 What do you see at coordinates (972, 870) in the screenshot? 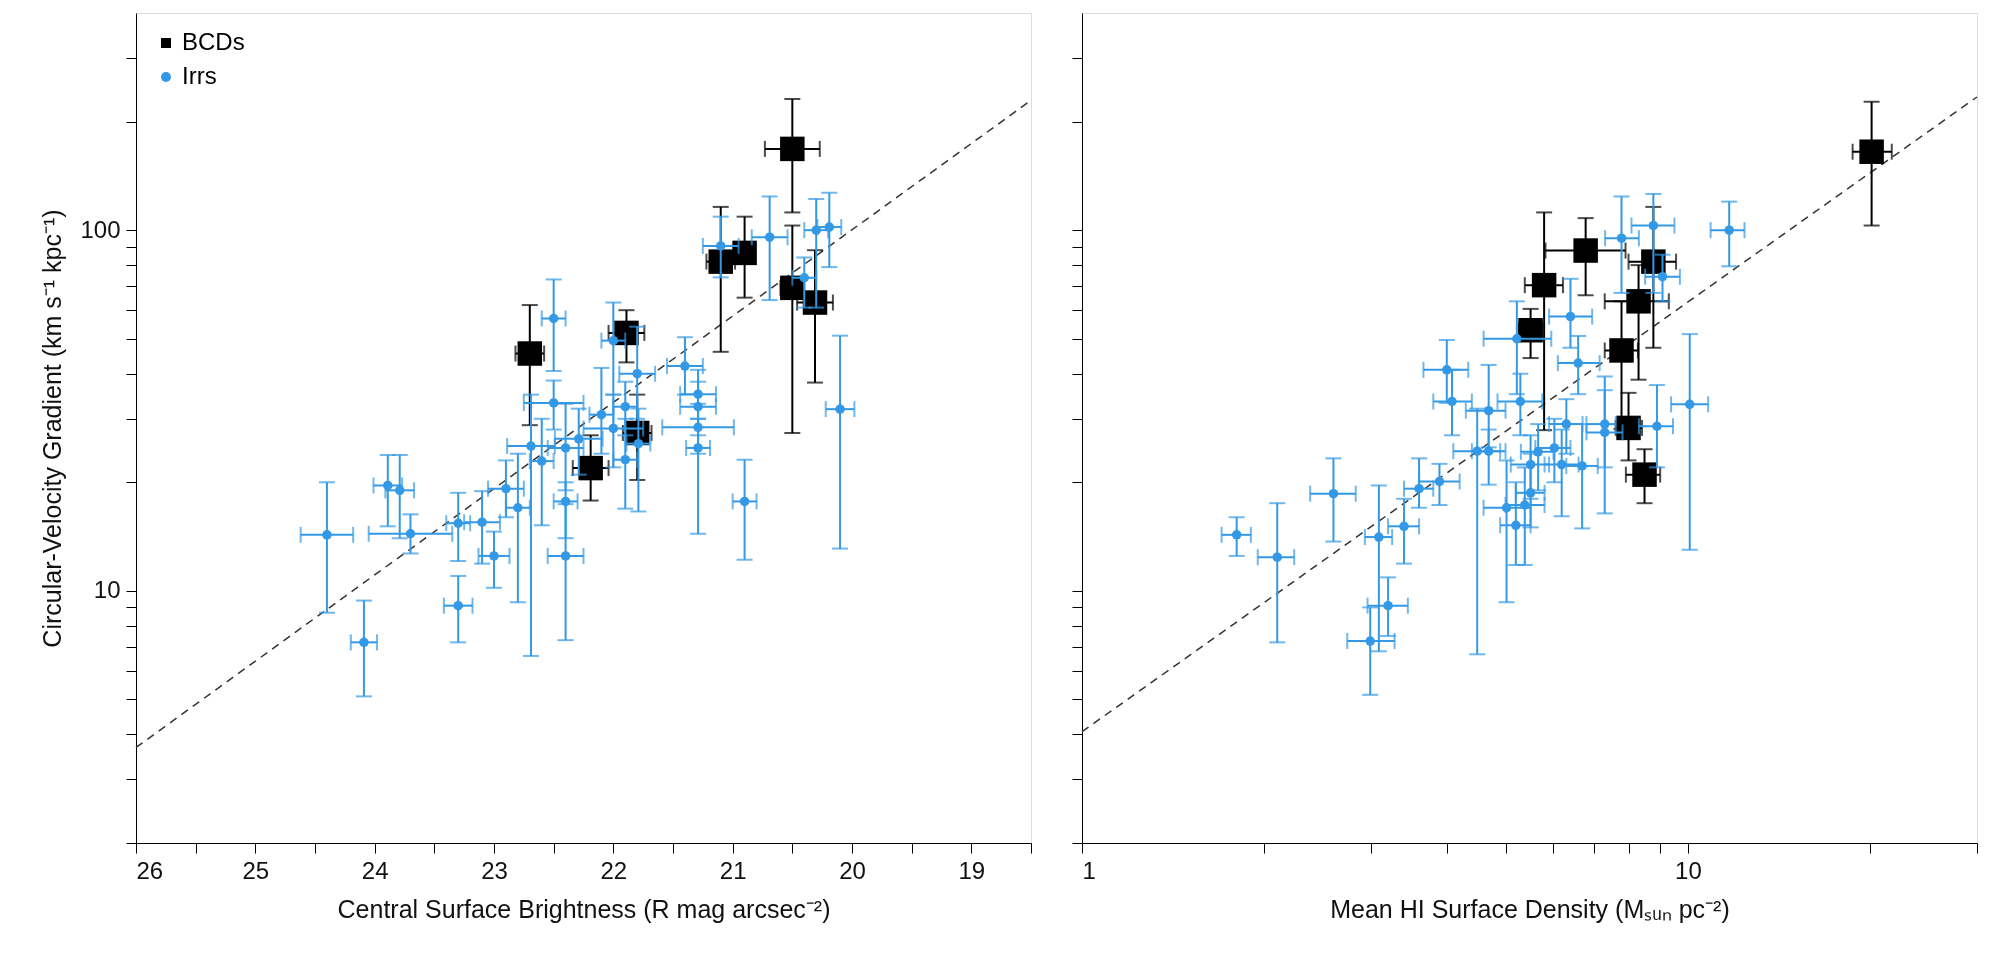
I see `x-tick-label: 19` at bounding box center [972, 870].